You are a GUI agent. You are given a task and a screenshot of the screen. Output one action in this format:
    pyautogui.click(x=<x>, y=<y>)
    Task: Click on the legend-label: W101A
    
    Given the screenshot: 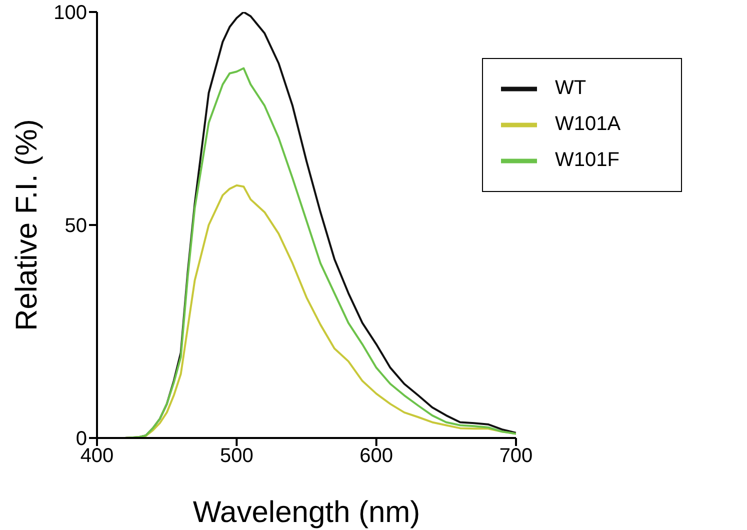 What is the action you would take?
    pyautogui.click(x=588, y=124)
    